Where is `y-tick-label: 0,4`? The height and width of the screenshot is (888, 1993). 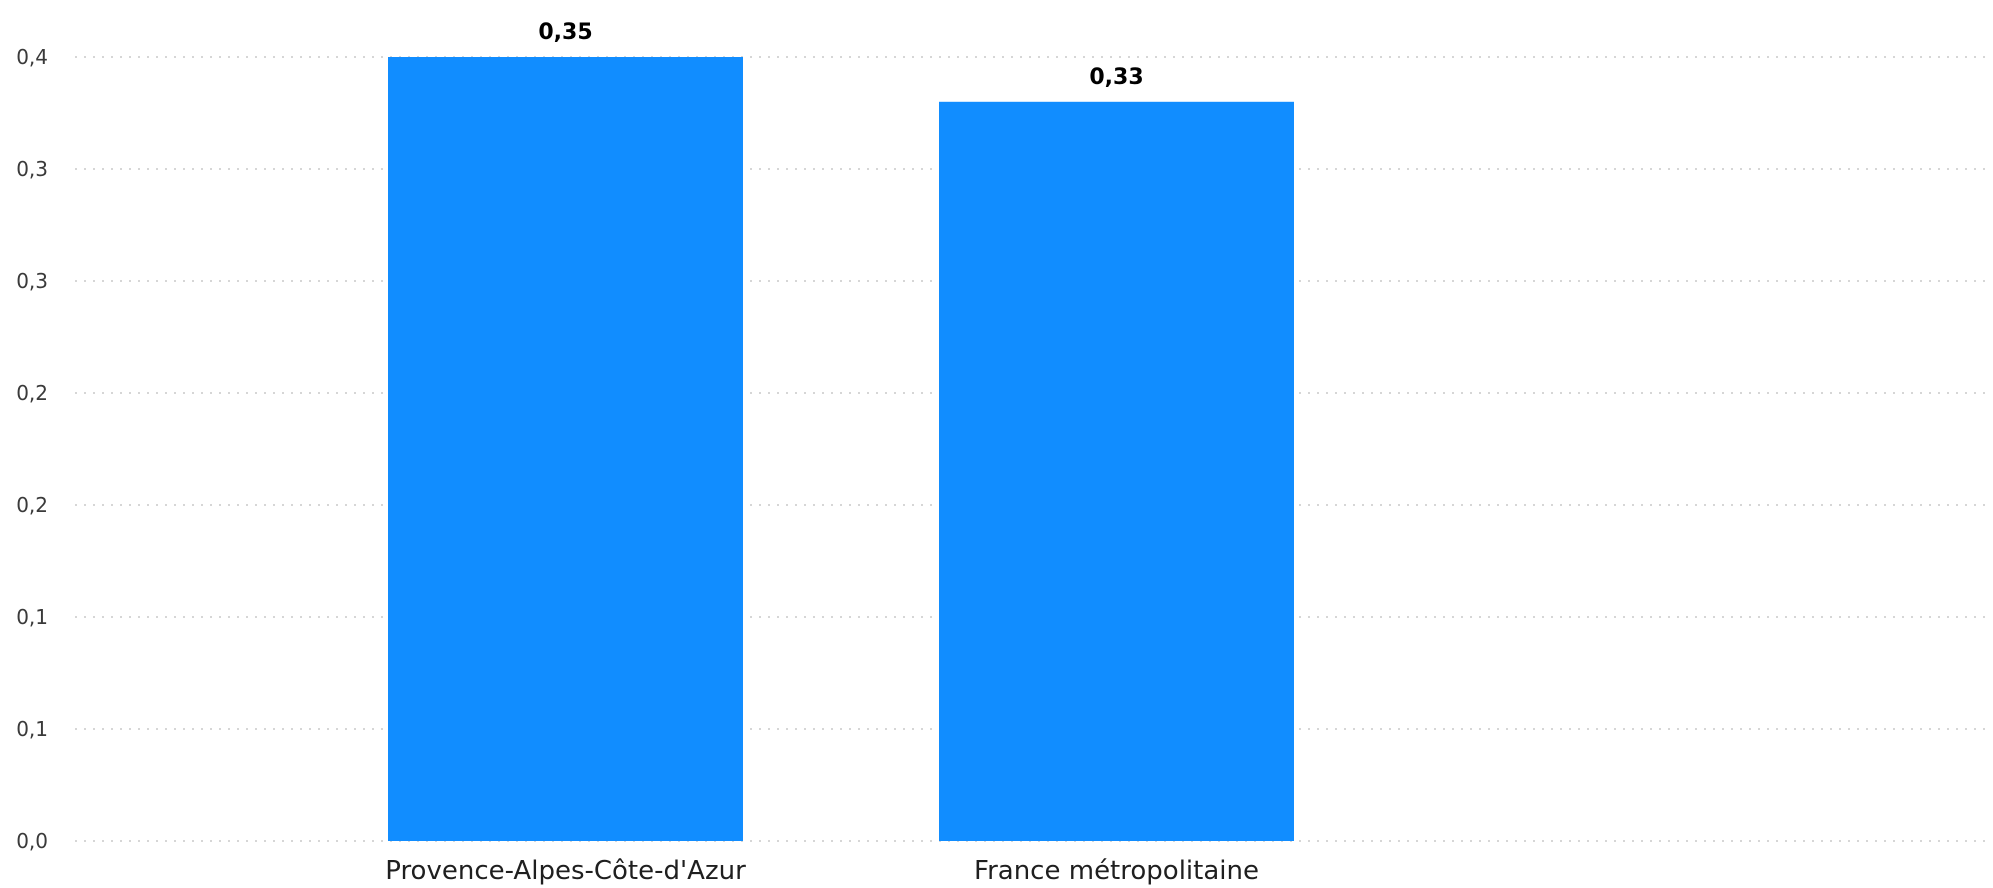
y-tick-label: 0,4 is located at coordinates (32, 57).